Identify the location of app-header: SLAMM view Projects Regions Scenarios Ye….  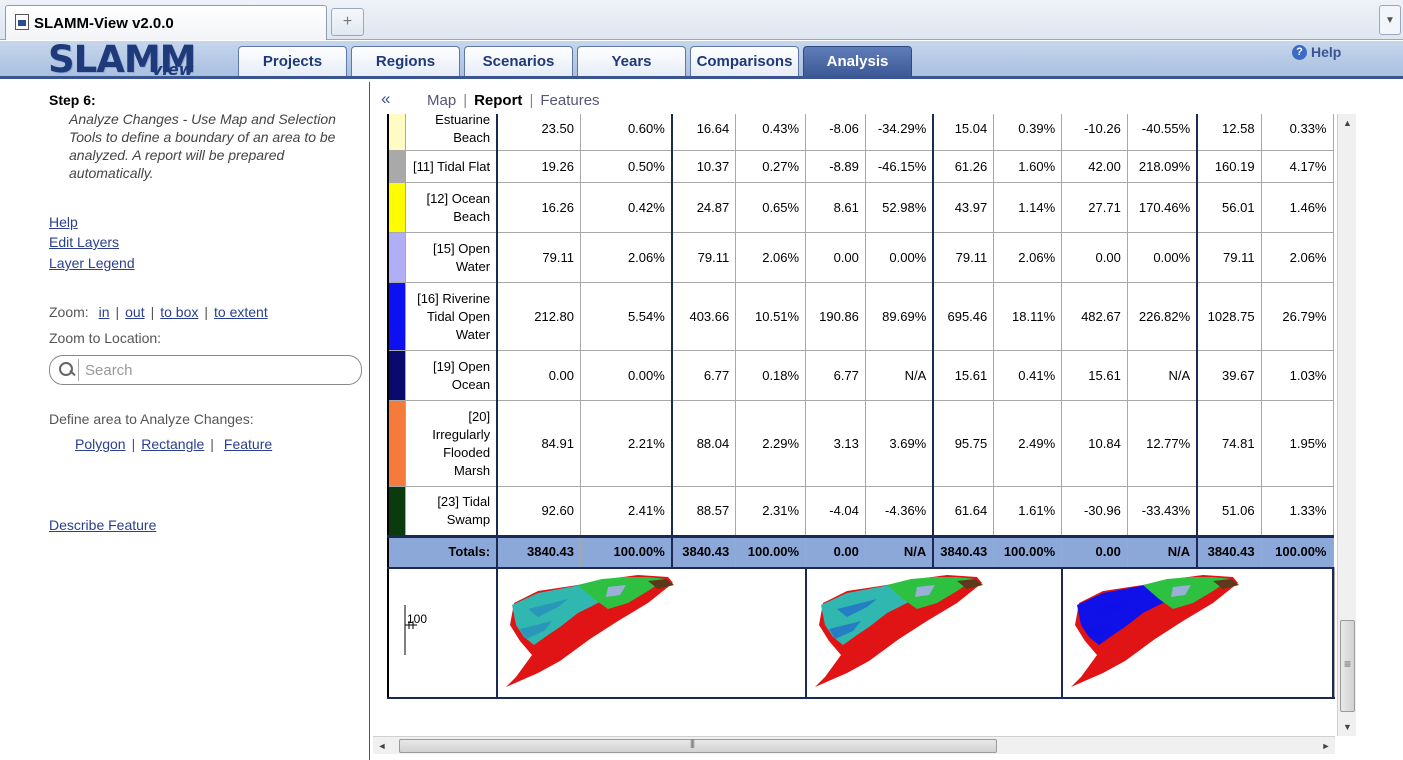
(701, 60).